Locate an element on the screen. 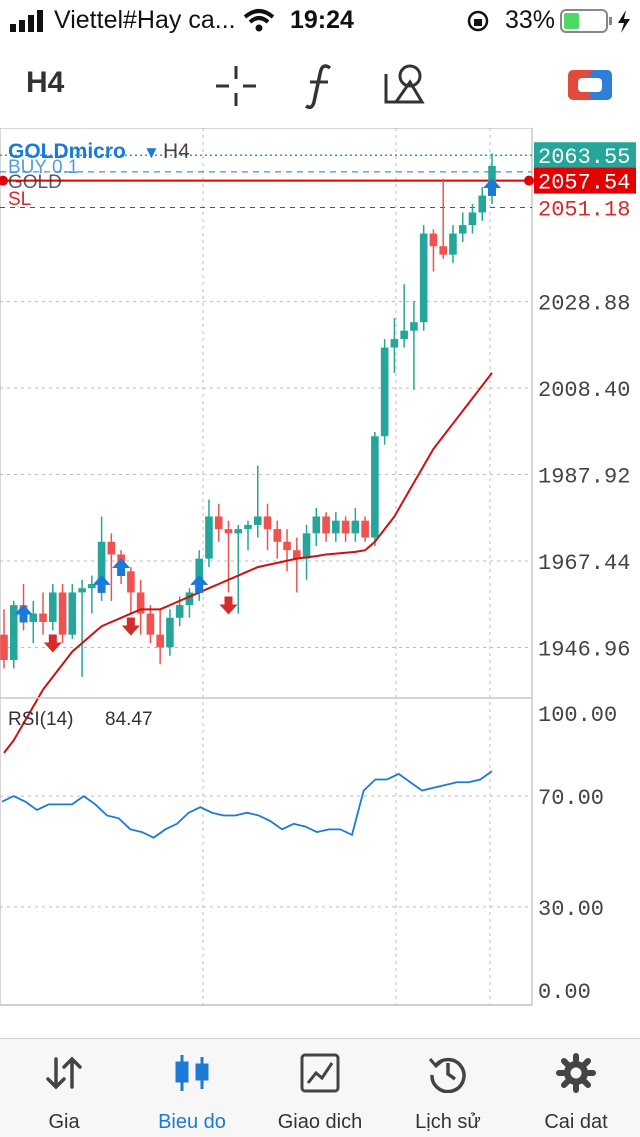 Image resolution: width=640 pixels, height=1137 pixels. rsi-polyline is located at coordinates (247, 804).